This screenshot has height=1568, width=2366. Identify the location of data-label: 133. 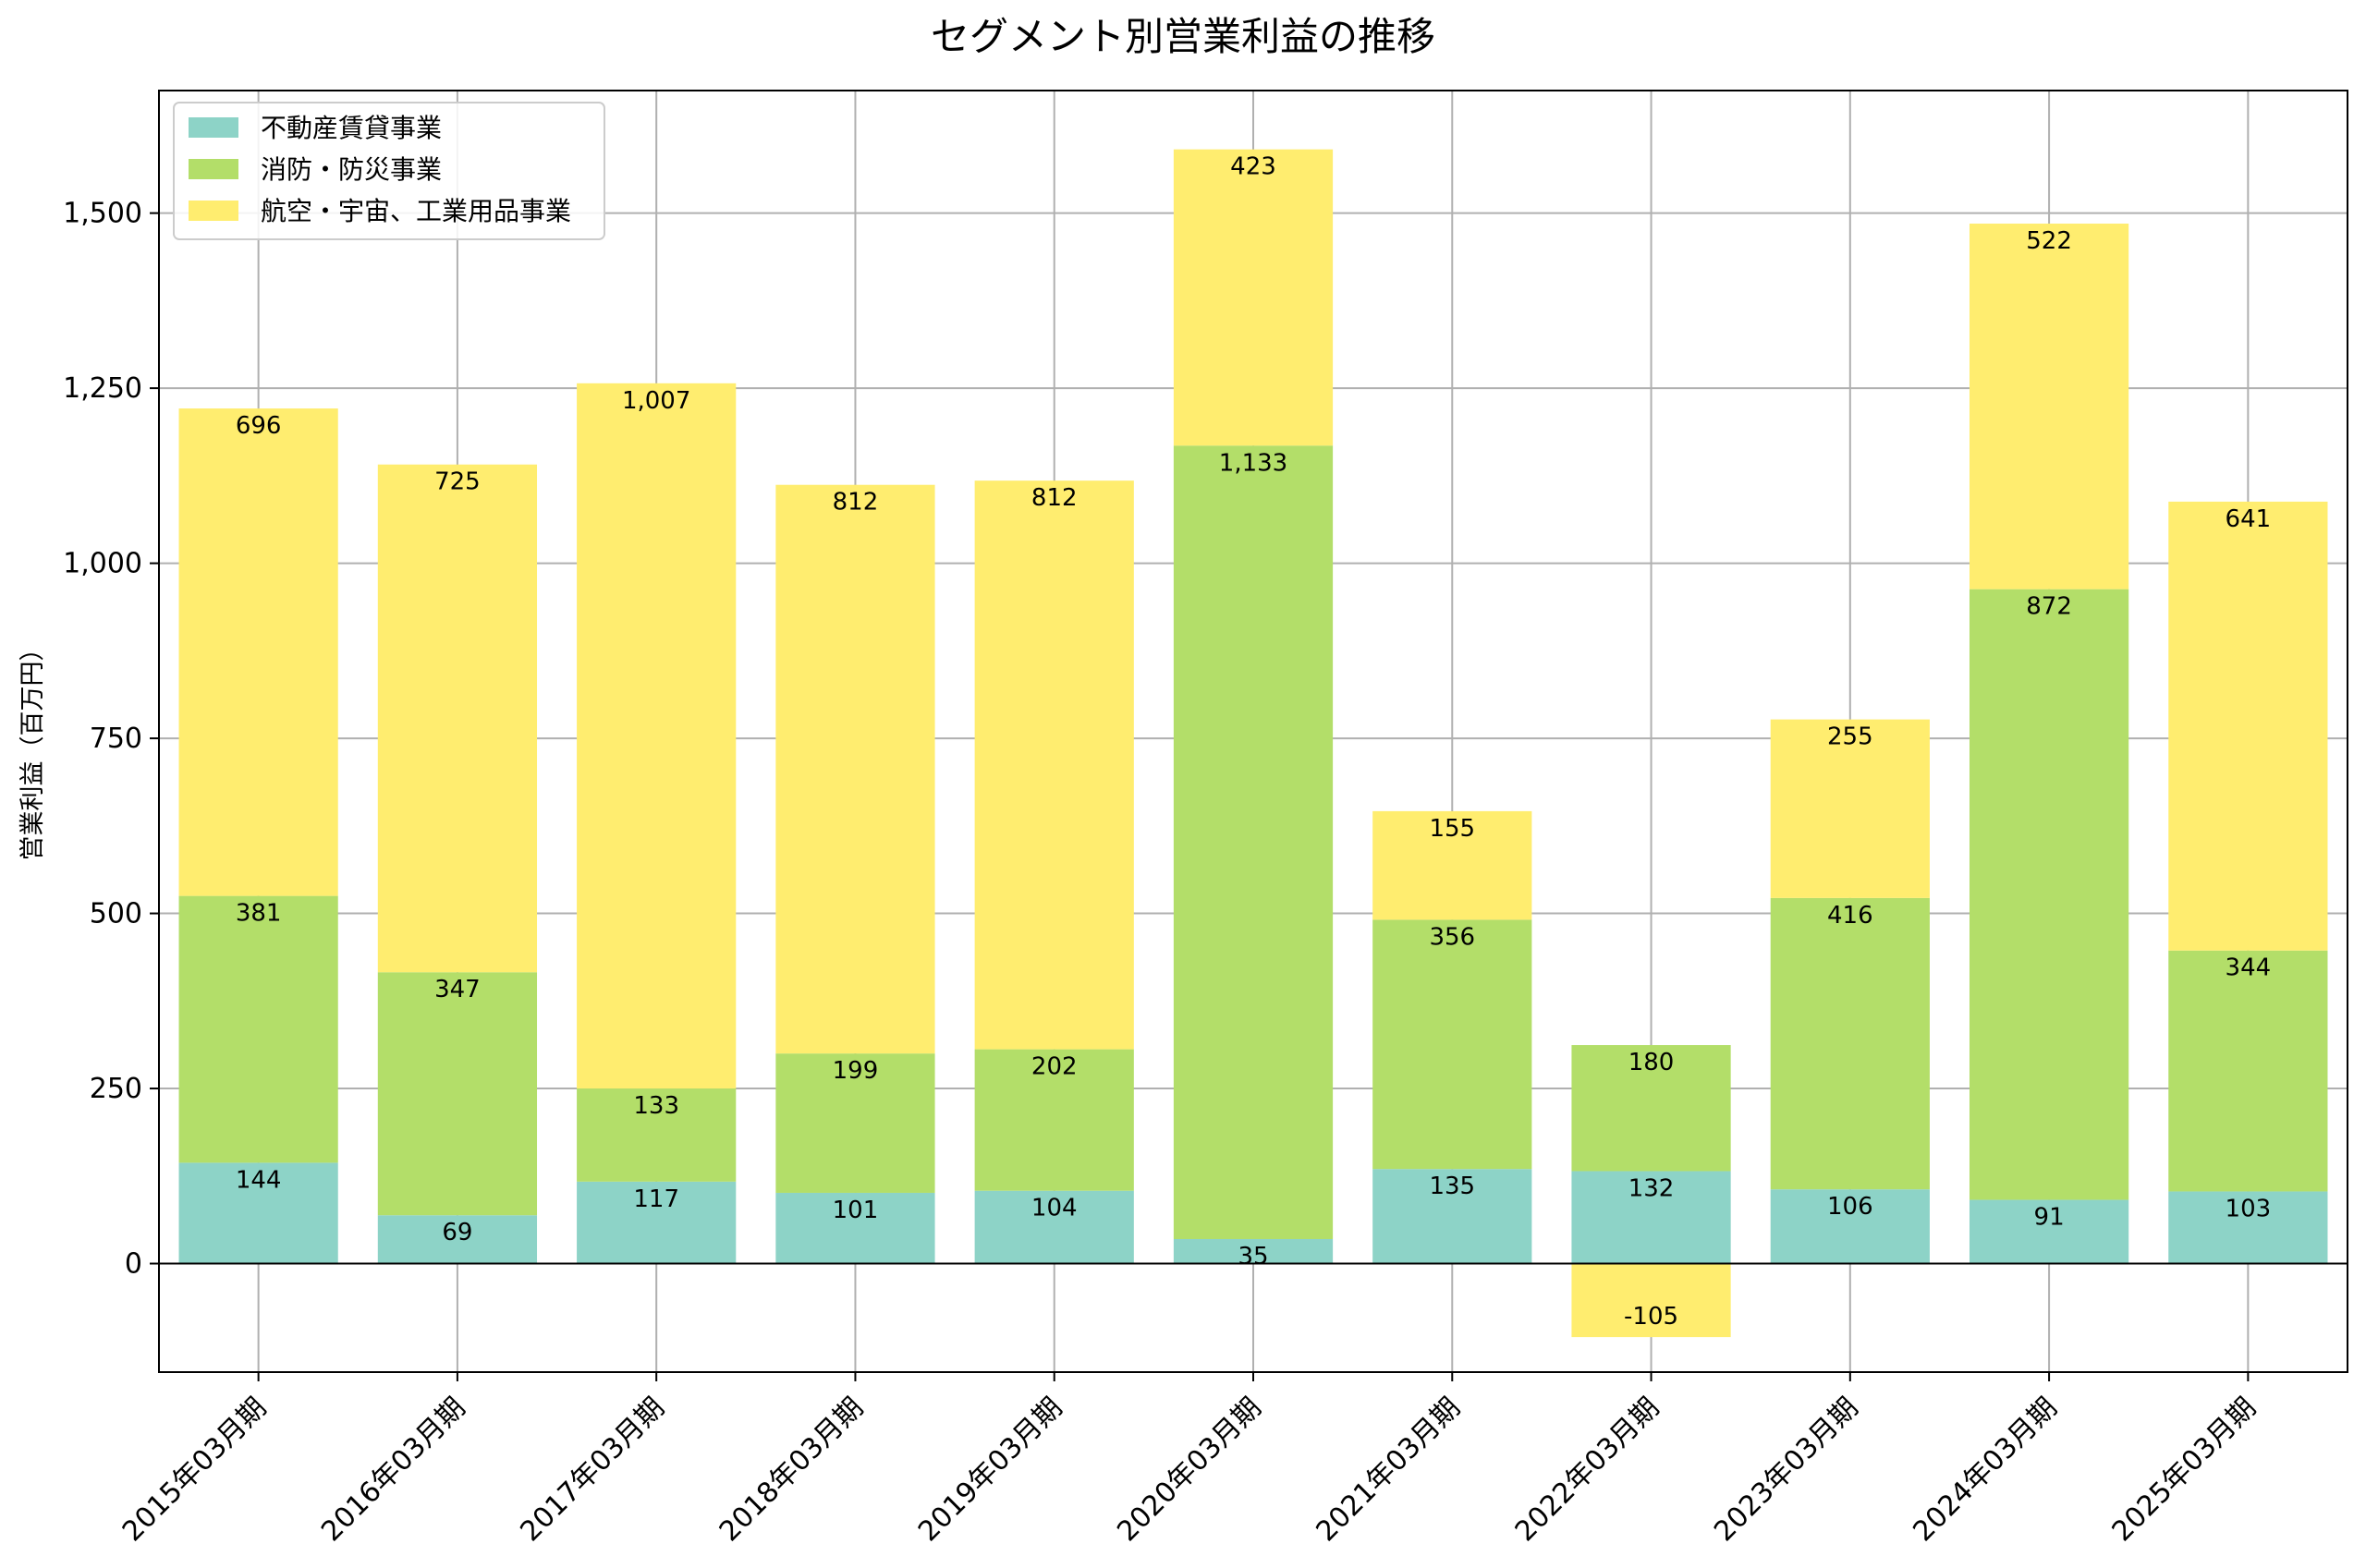
(656, 1106).